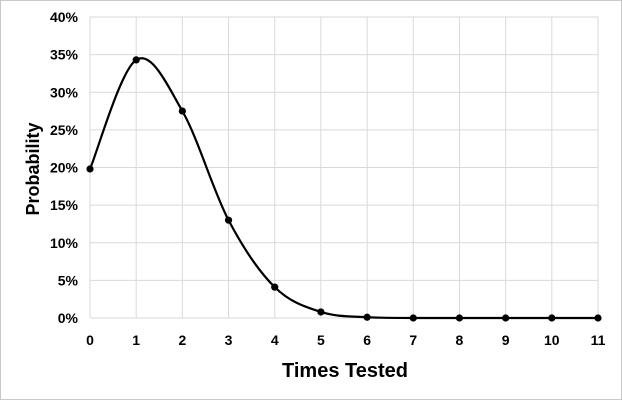  Describe the element at coordinates (64, 17) in the screenshot. I see `y-tick-label: 40%` at that location.